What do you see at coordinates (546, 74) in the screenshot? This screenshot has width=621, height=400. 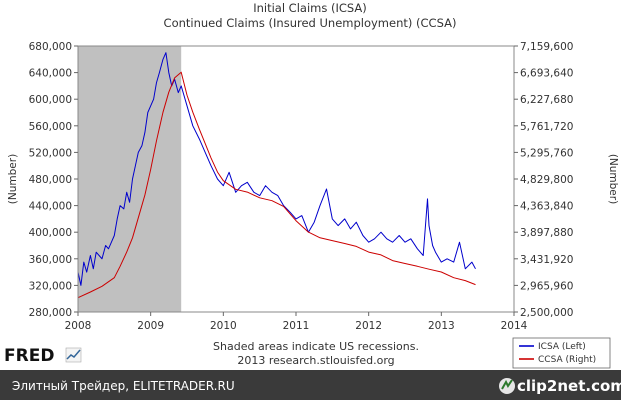 I see `y-tick-label-right: 6,693,640` at bounding box center [546, 74].